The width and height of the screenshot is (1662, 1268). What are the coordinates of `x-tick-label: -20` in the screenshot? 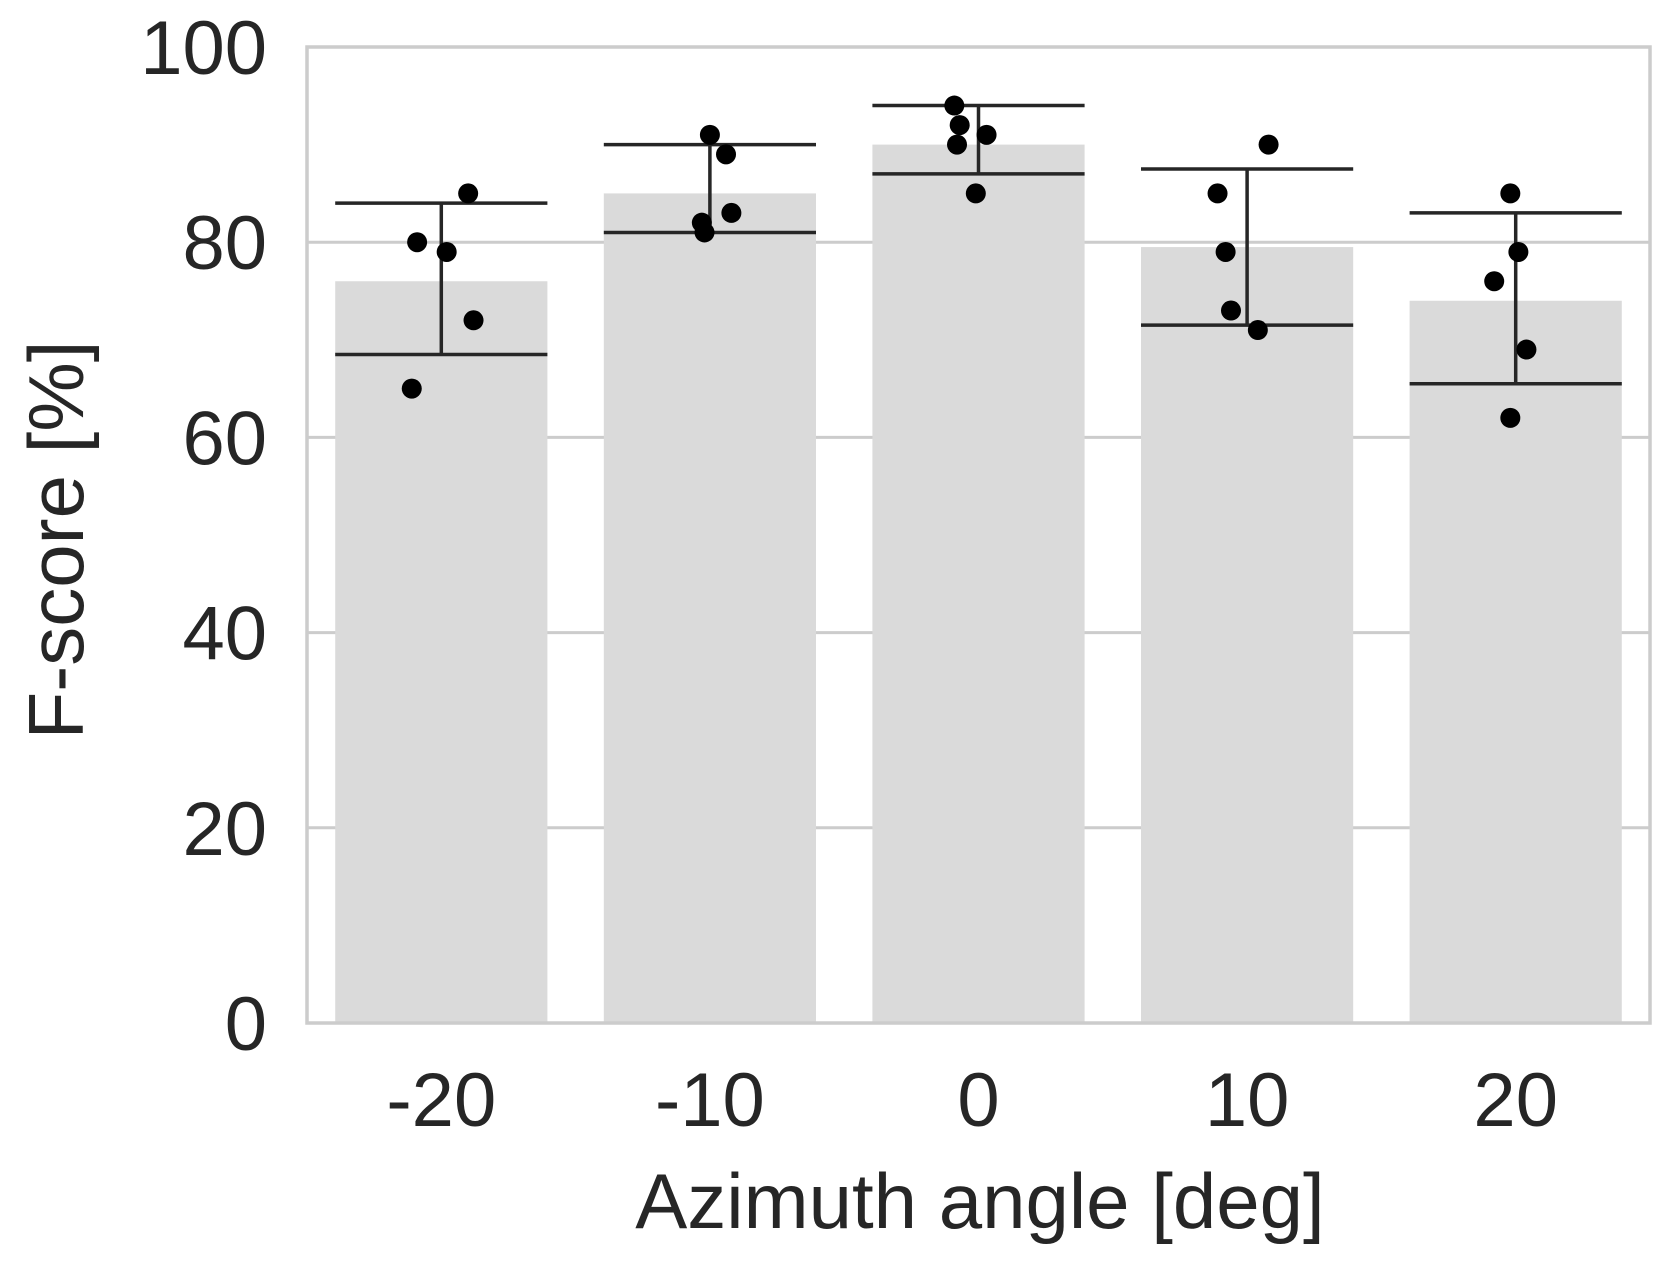 It's located at (441, 1100).